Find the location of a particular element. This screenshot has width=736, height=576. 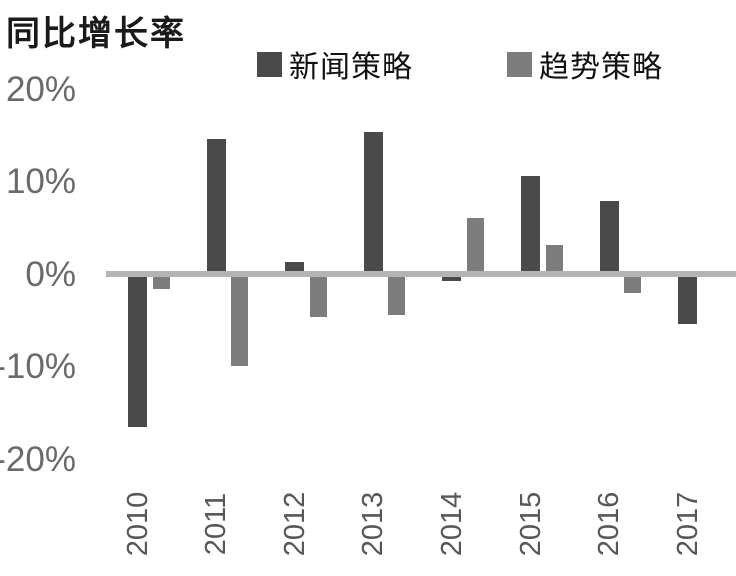

bar-trend-2014 is located at coordinates (475, 246).